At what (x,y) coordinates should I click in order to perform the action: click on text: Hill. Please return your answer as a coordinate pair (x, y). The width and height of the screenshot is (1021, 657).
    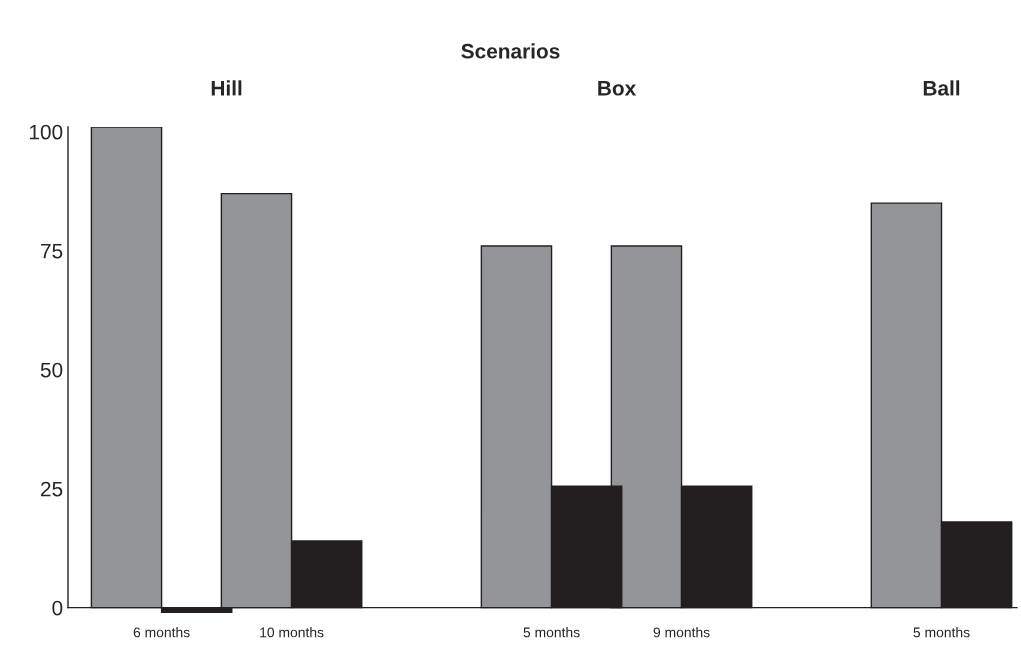
    Looking at the image, I should click on (226, 88).